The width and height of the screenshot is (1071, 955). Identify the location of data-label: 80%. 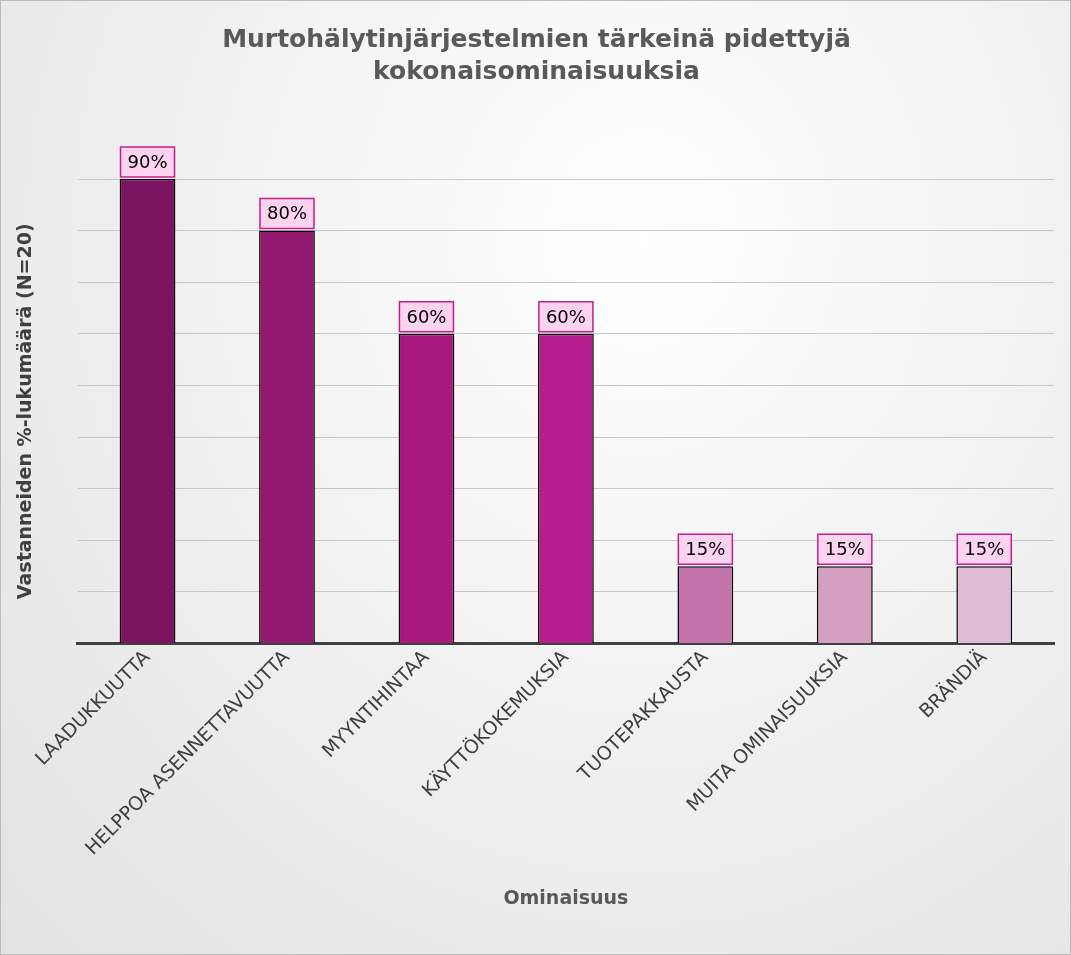
(286, 213).